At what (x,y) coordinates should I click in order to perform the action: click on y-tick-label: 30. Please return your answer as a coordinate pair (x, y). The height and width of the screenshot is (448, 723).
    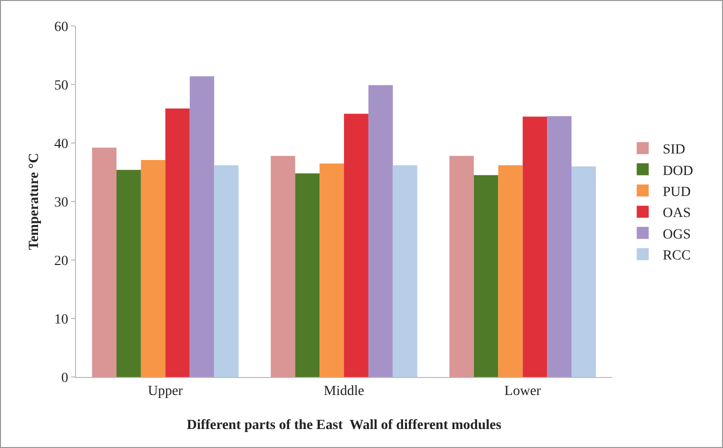
    Looking at the image, I should click on (61, 202).